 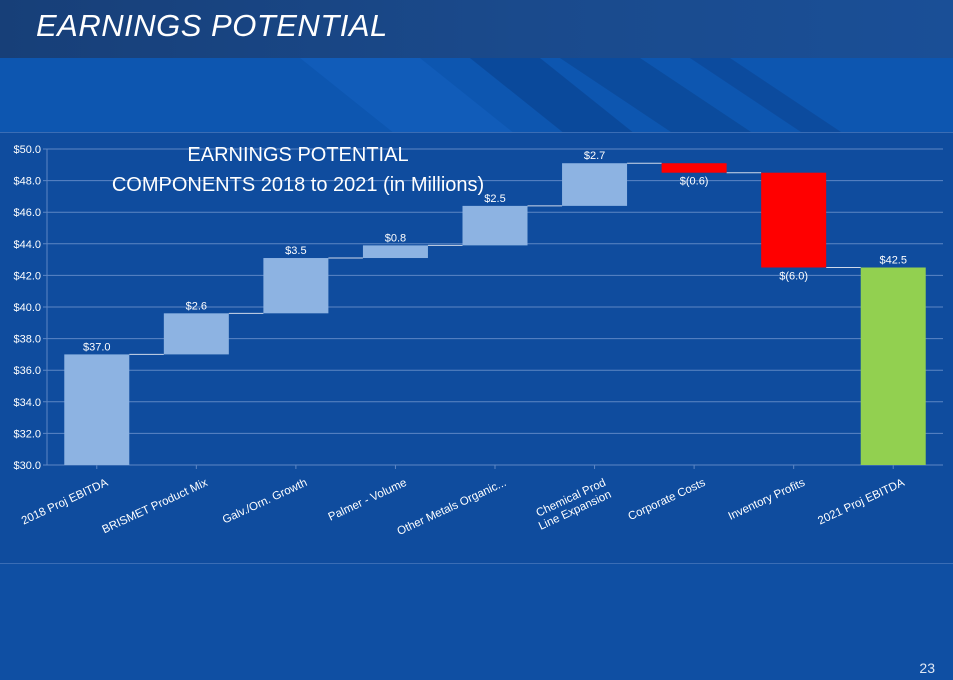 I want to click on slide-title: EARNINGS POTENTIAL, so click(x=212, y=25).